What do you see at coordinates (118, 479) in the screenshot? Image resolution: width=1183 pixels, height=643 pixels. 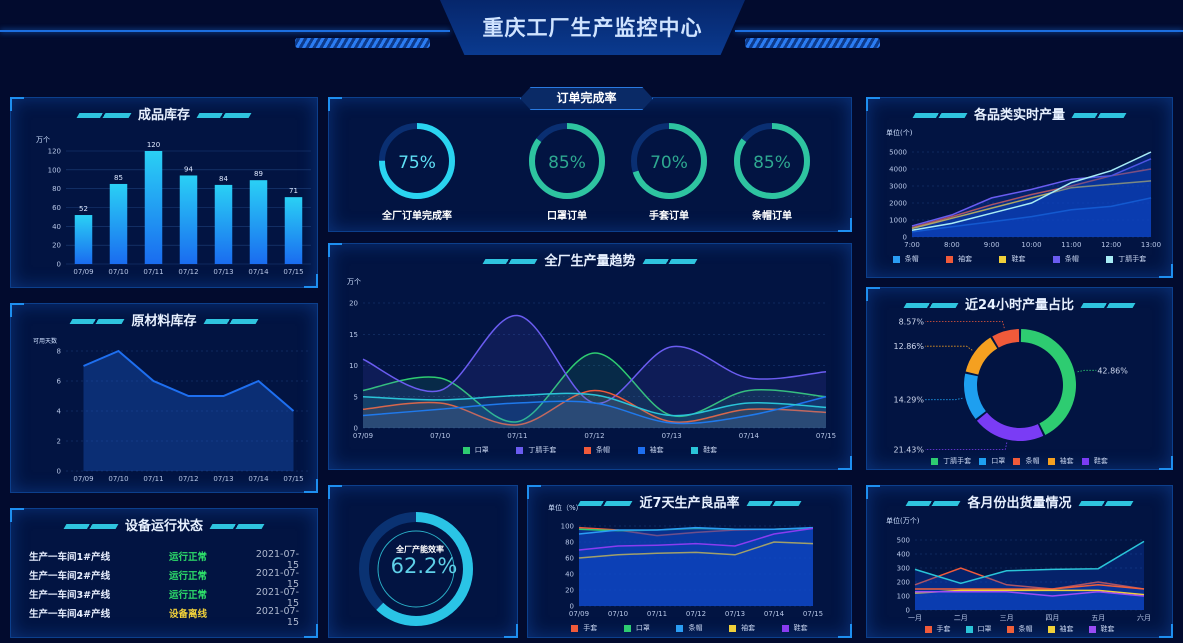 I see `x-tick-label: 07/10` at bounding box center [118, 479].